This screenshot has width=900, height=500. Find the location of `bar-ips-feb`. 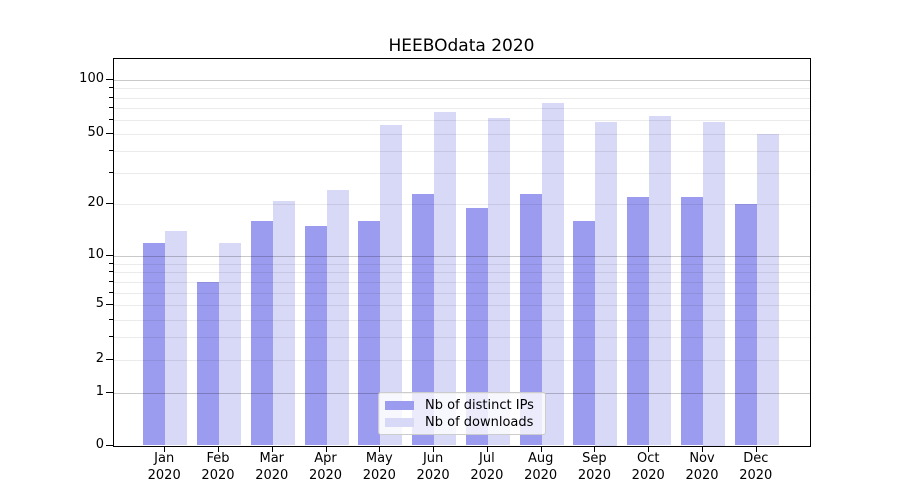

bar-ips-feb is located at coordinates (207, 363).